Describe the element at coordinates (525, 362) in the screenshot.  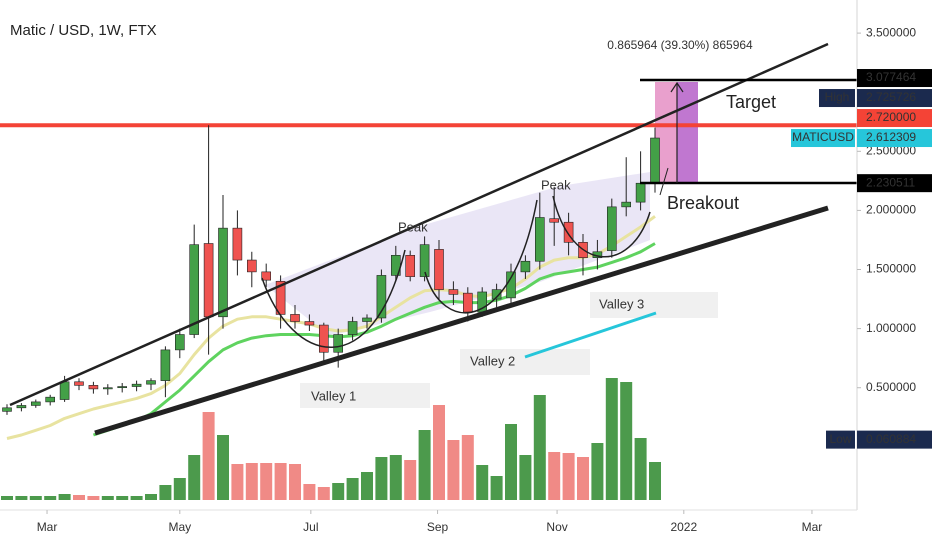
I see `label-box` at that location.